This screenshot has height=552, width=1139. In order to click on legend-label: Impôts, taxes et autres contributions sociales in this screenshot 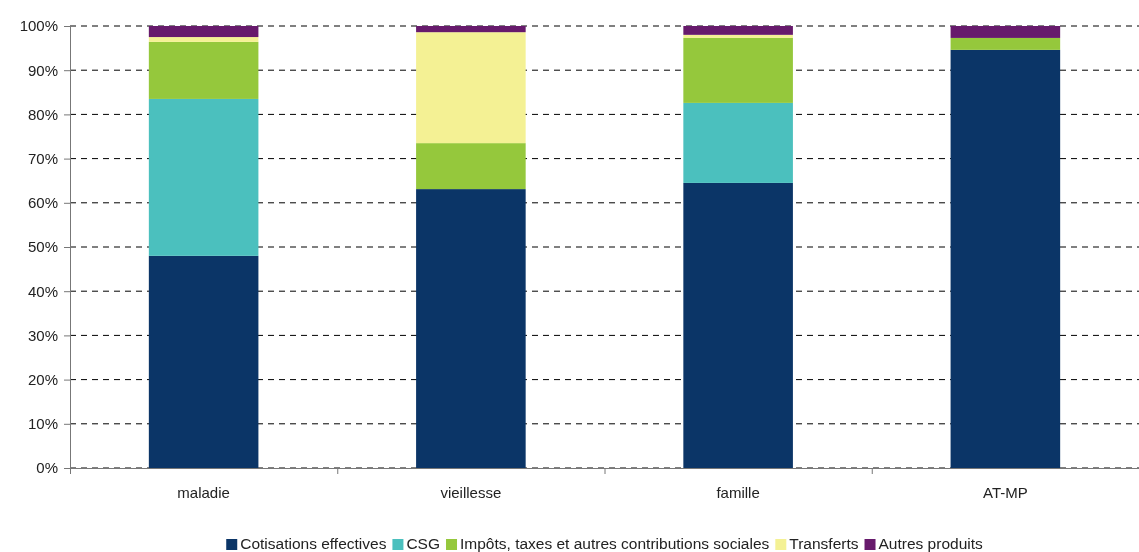, I will do `click(615, 543)`.